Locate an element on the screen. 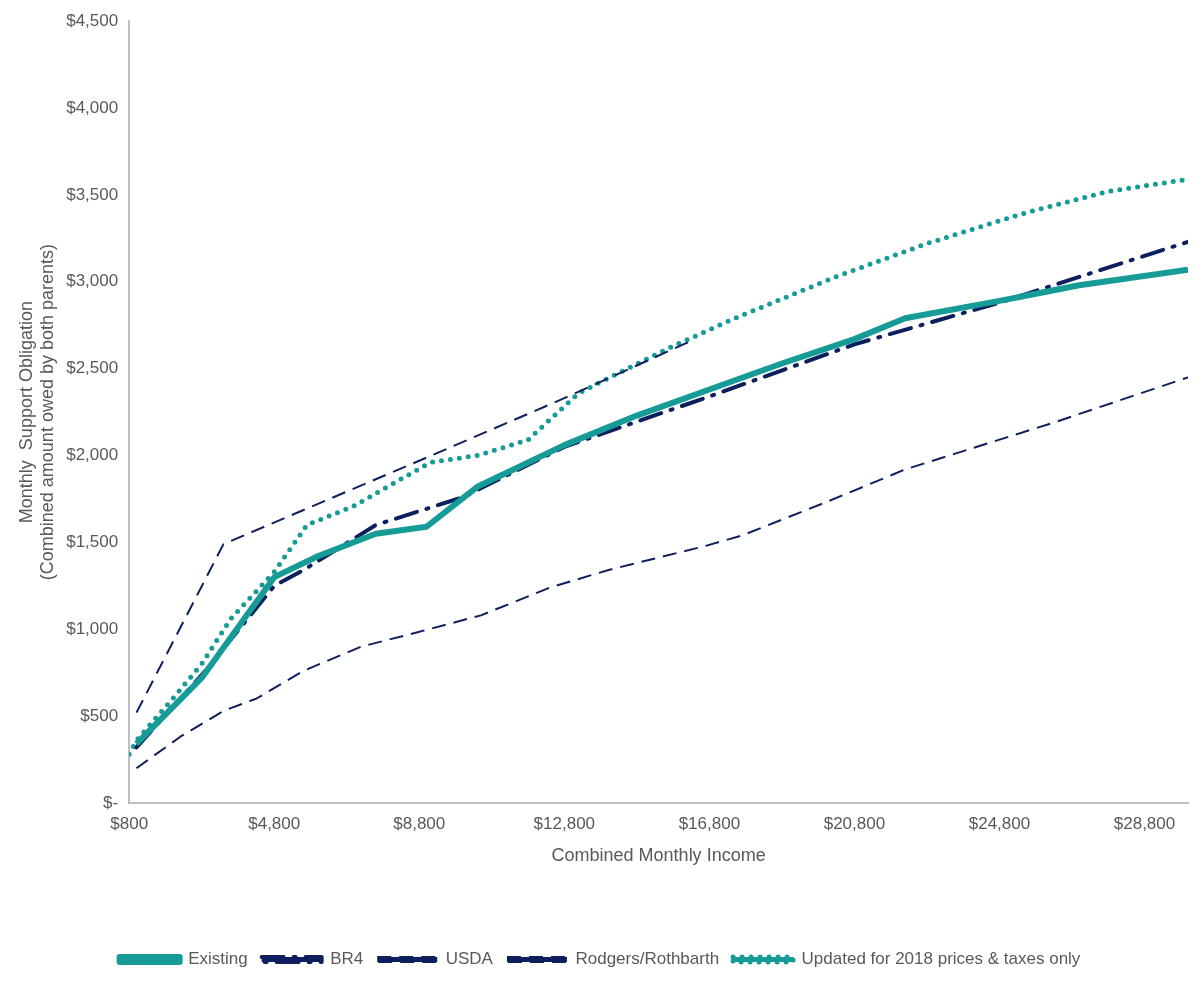 Image resolution: width=1204 pixels, height=1004 pixels. x-tick-label: $28,800 is located at coordinates (1144, 823).